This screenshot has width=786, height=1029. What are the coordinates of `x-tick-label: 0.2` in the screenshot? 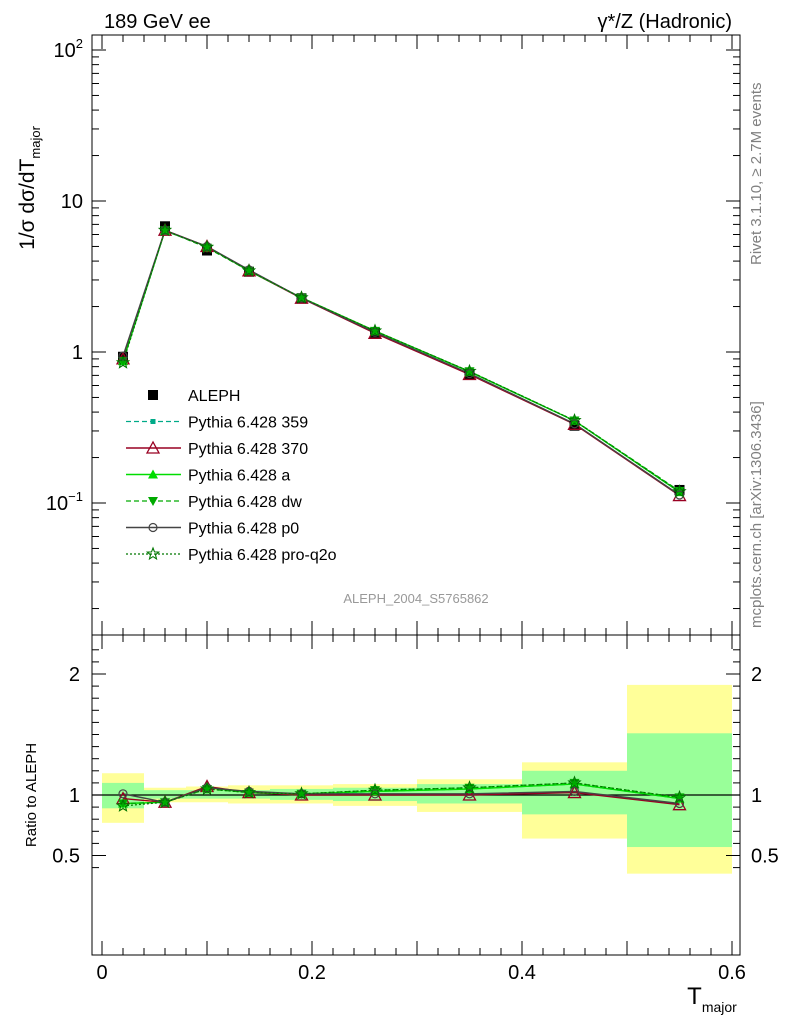 It's located at (312, 973).